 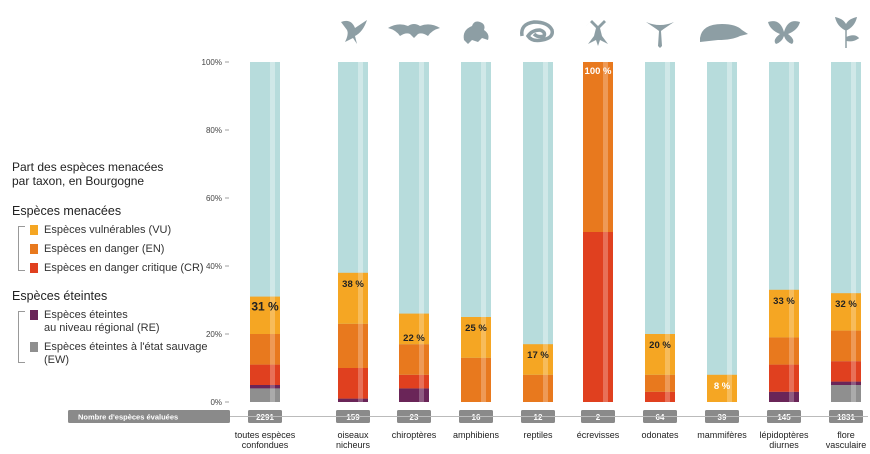 What do you see at coordinates (538, 435) in the screenshot?
I see `x-tick-label: reptiles` at bounding box center [538, 435].